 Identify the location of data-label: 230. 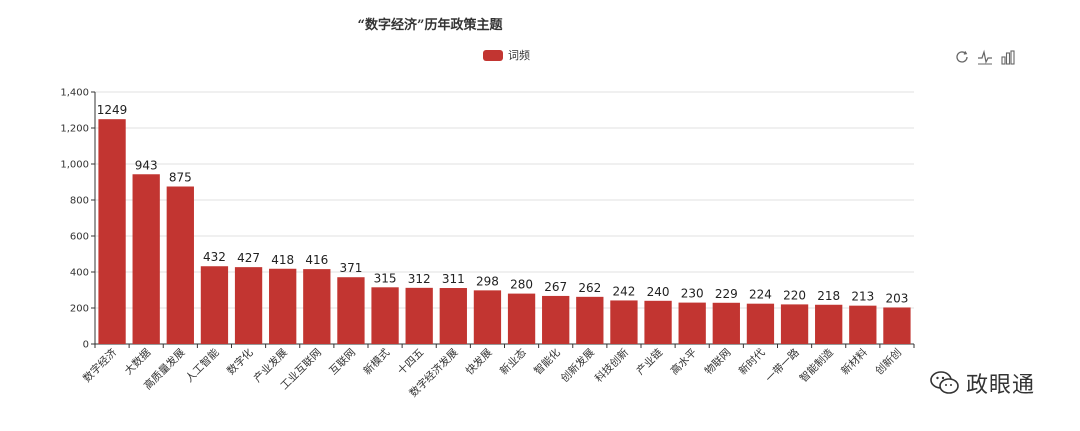
(692, 294).